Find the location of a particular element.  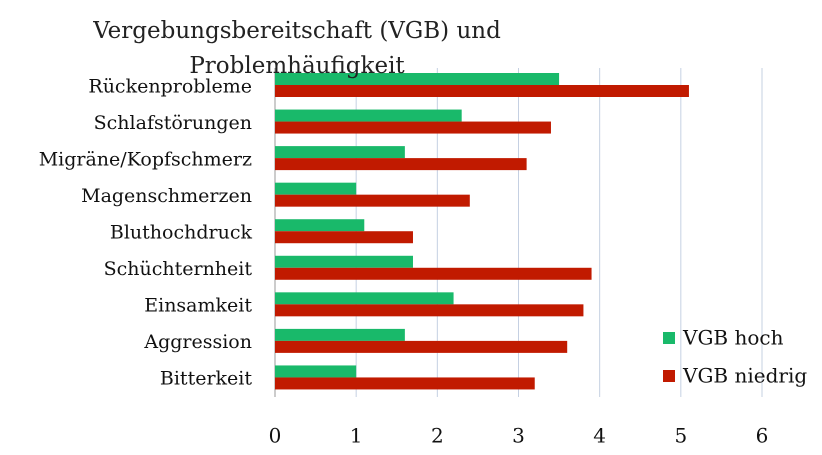

x-tick-label: 6 is located at coordinates (762, 436).